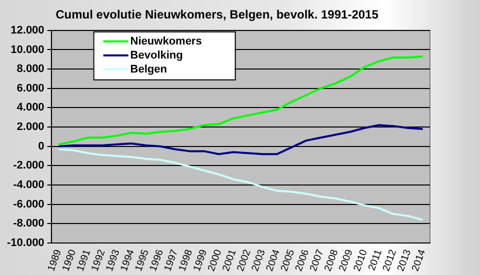  Describe the element at coordinates (27, 50) in the screenshot. I see `y-tick-label: 10.000` at that location.